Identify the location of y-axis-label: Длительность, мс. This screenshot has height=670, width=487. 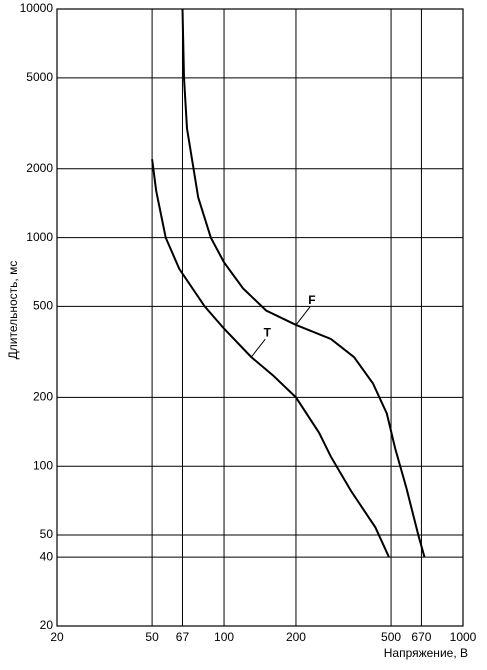
(13, 310).